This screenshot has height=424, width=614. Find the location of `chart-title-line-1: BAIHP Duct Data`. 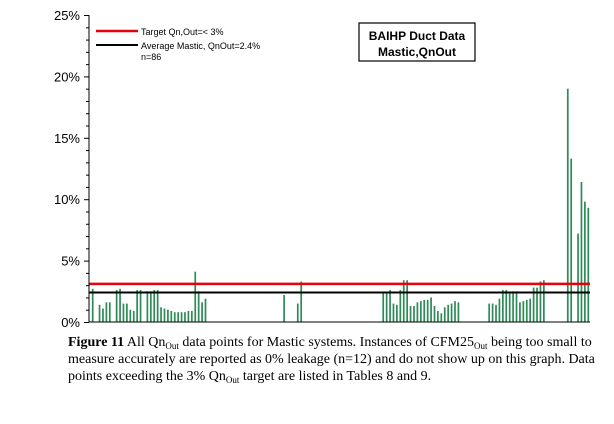

chart-title-line-1: BAIHP Duct Data is located at coordinates (417, 36).